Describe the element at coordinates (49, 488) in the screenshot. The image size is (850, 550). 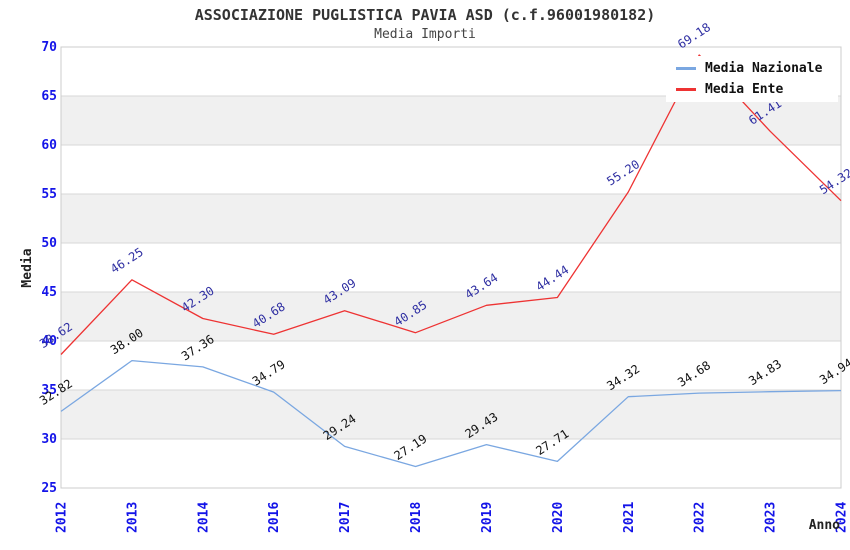
I see `y-axis-tick-label: 25` at that location.